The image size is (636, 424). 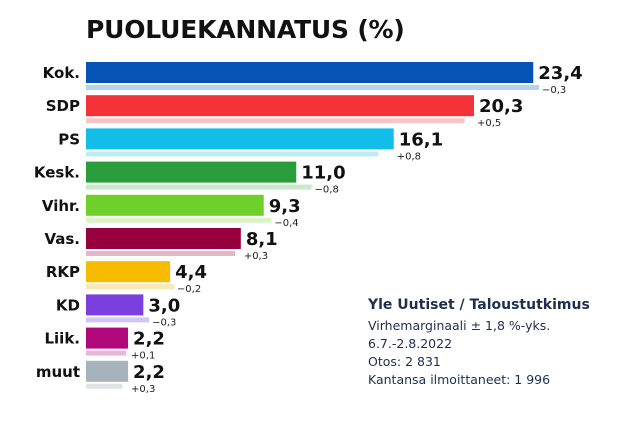 What do you see at coordinates (164, 305) in the screenshot?
I see `value-label-kd: 3,0` at bounding box center [164, 305].